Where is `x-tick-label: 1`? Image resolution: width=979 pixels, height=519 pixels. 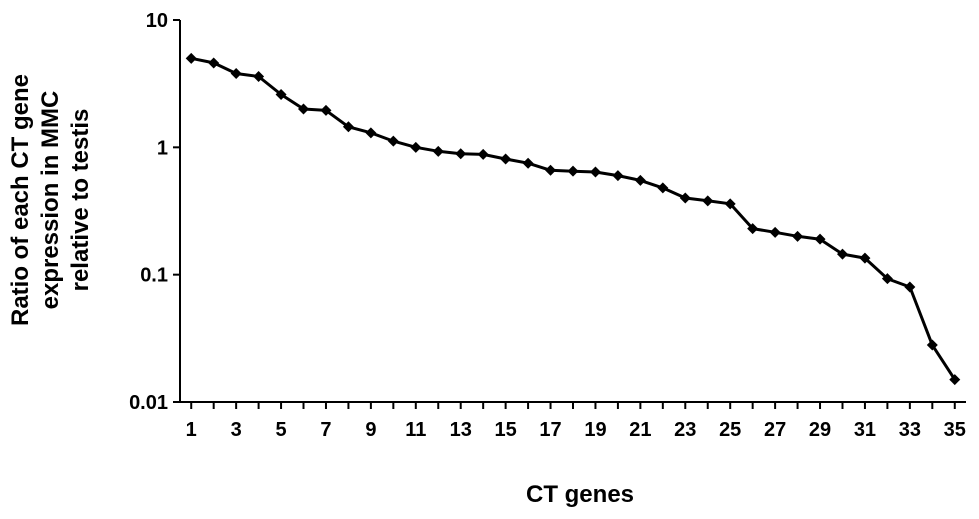
x-tick-label: 1 is located at coordinates (191, 430).